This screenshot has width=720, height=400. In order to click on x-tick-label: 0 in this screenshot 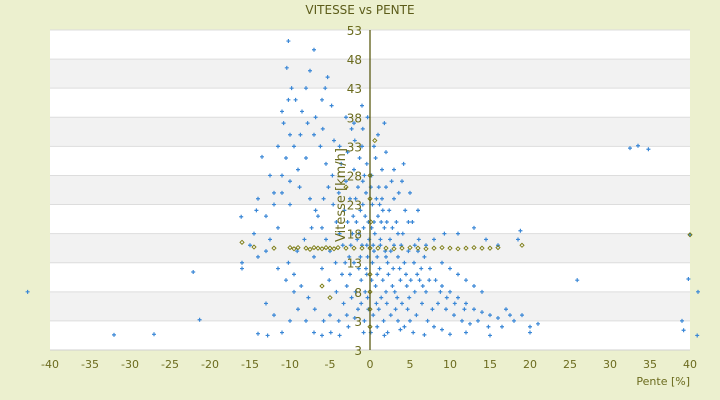, I will do `click(370, 364)`.